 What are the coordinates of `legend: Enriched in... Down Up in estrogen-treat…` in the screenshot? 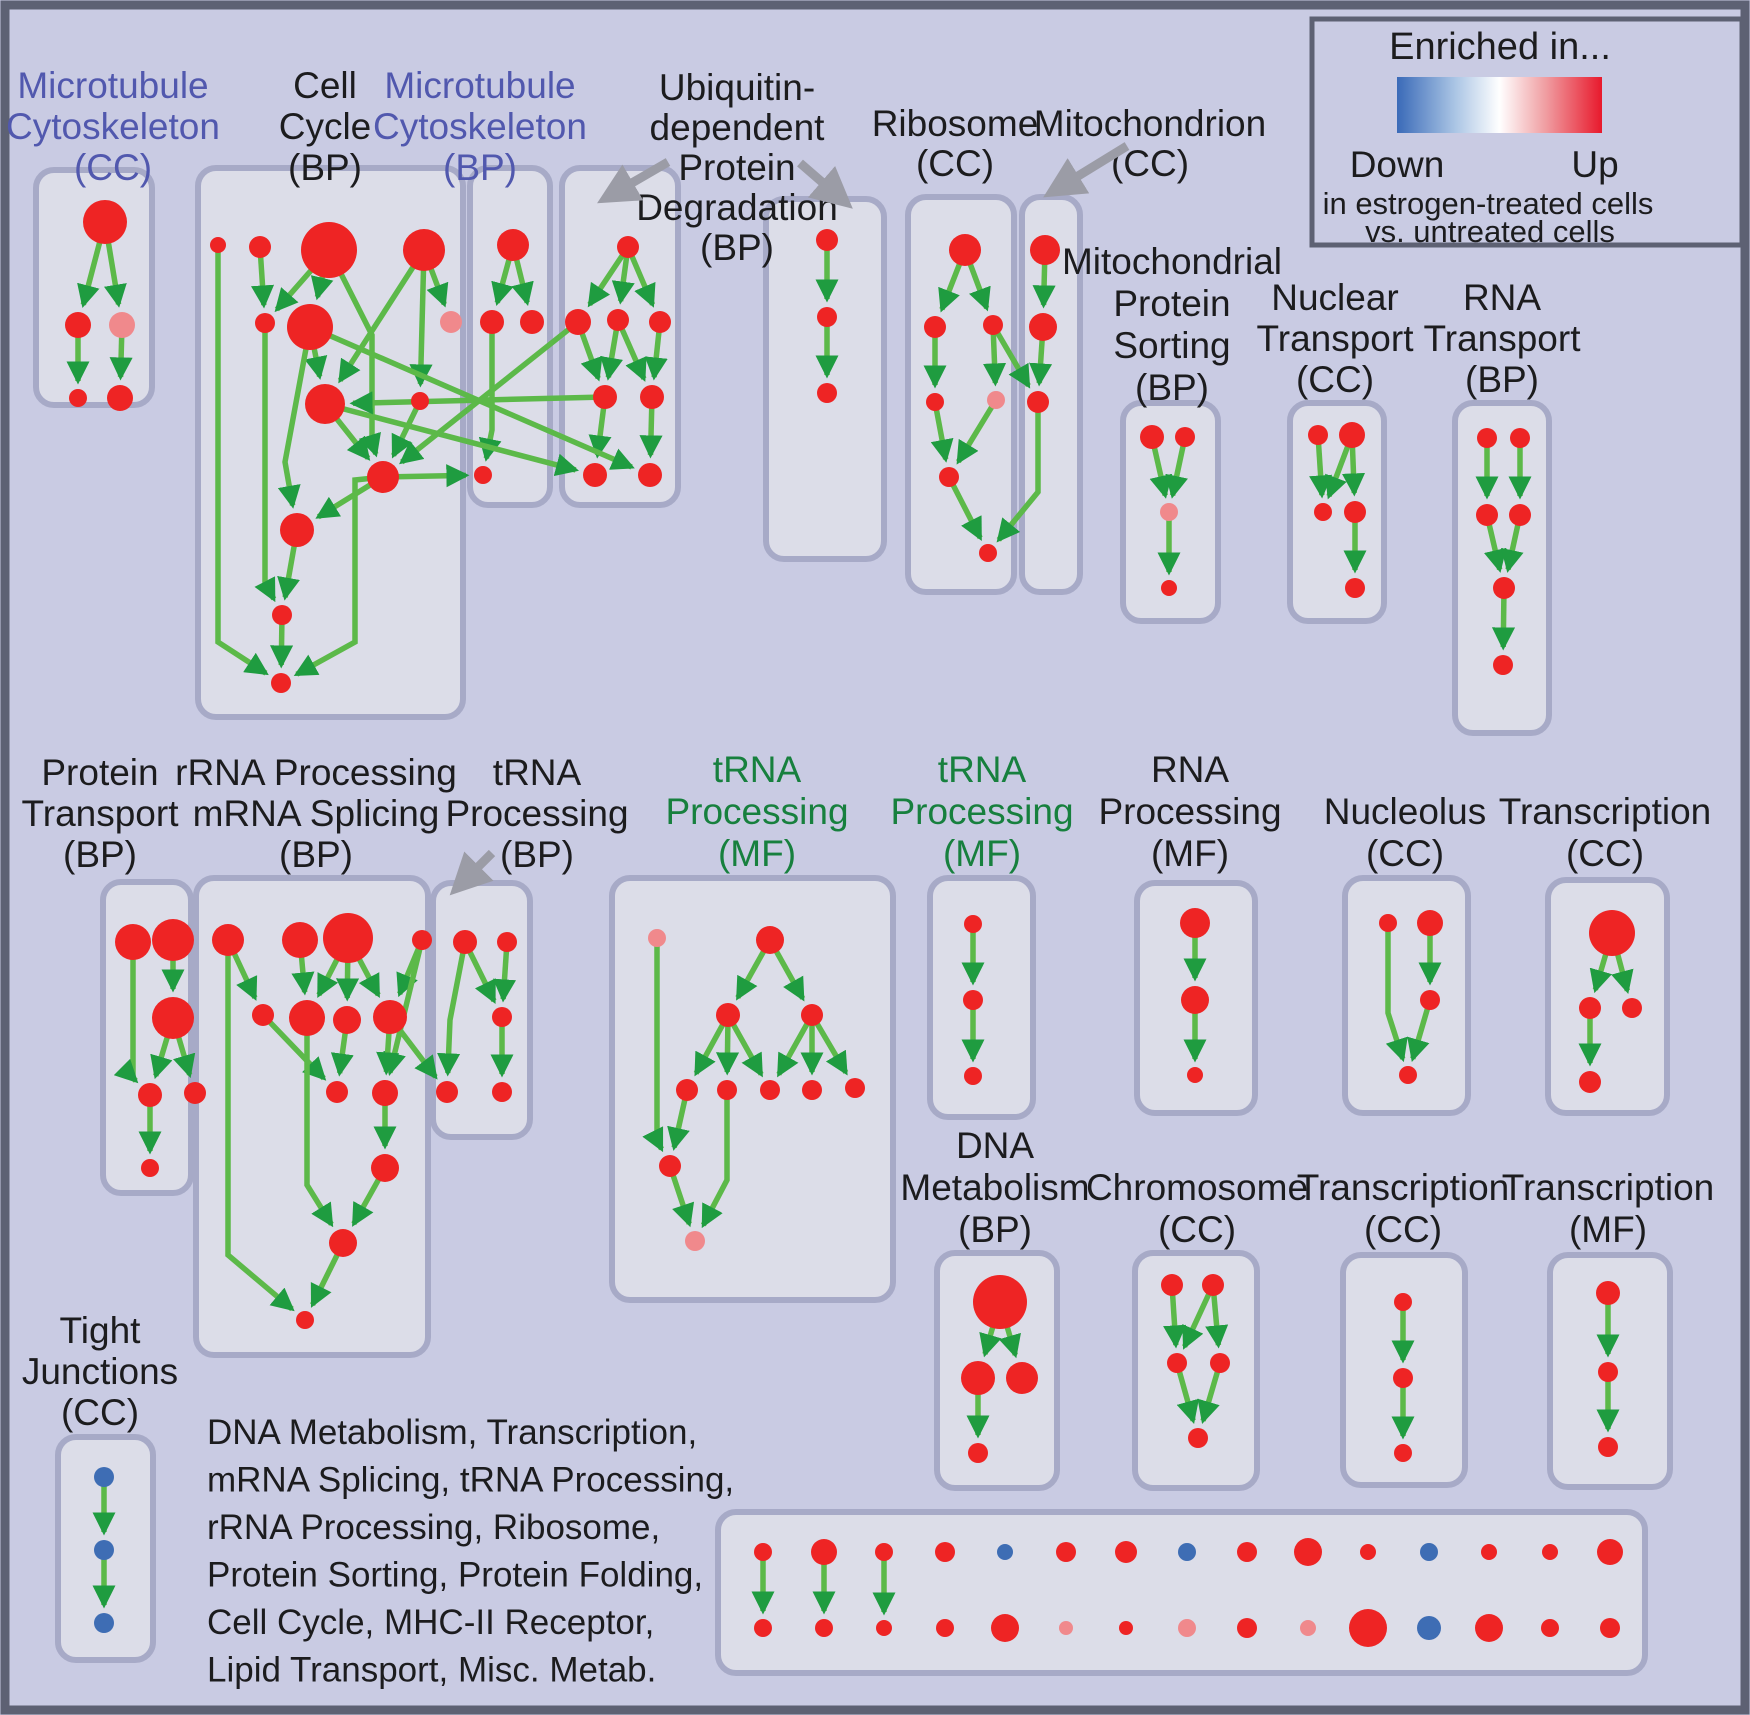 It's located at (1527, 132).